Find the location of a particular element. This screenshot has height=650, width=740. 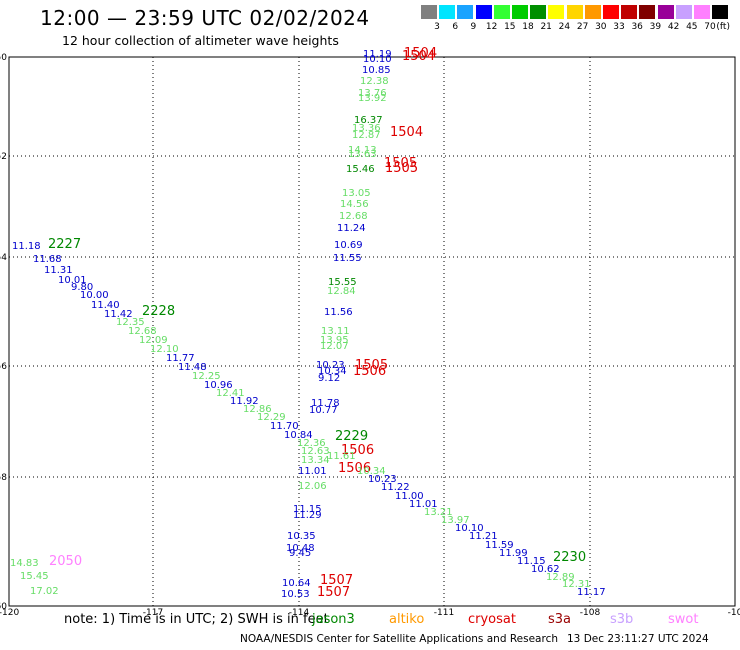

lon-tick-label: -117 is located at coordinates (153, 613).